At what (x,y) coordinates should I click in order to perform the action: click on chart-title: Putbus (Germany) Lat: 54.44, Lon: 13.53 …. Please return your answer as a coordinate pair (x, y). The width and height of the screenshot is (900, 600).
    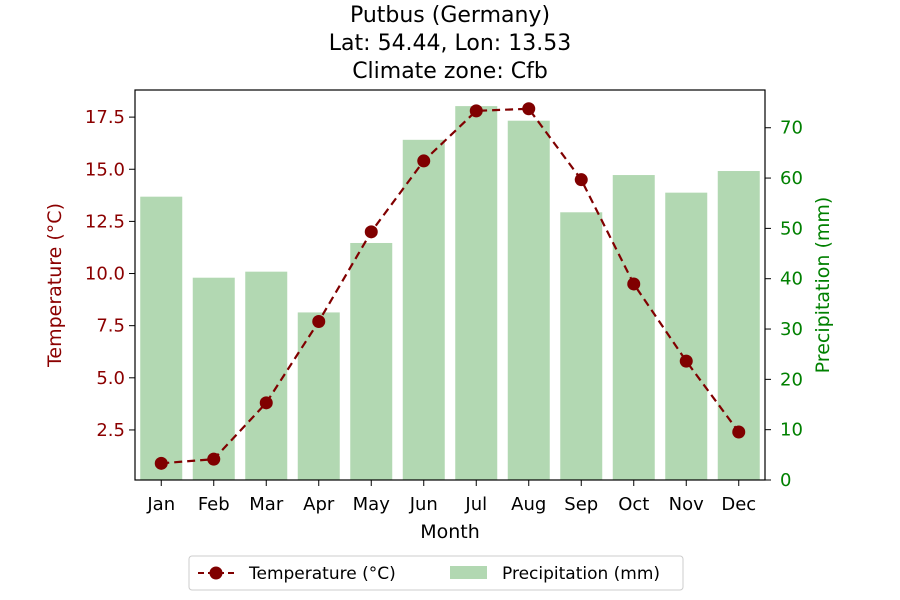
    Looking at the image, I should click on (450, 43).